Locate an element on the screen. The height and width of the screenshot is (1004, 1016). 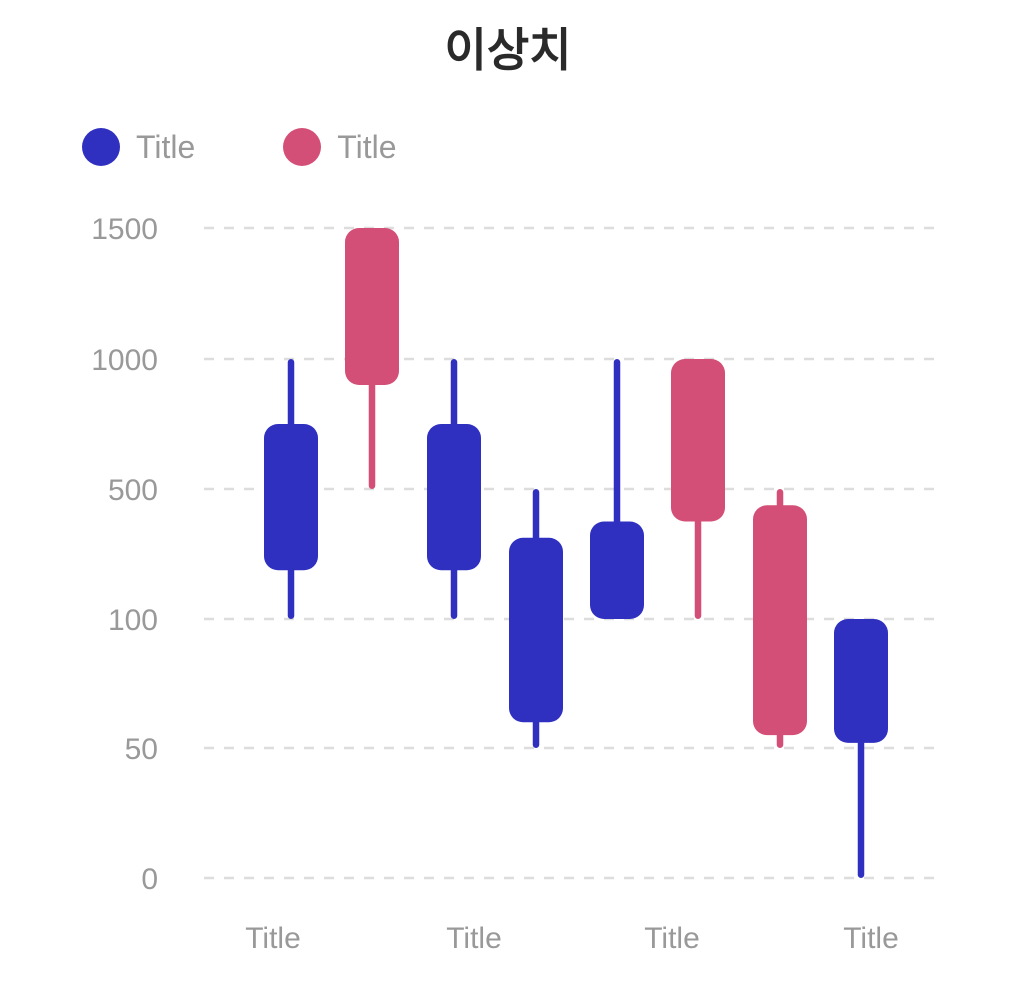
legend-label-series-2: Title is located at coordinates (367, 146).